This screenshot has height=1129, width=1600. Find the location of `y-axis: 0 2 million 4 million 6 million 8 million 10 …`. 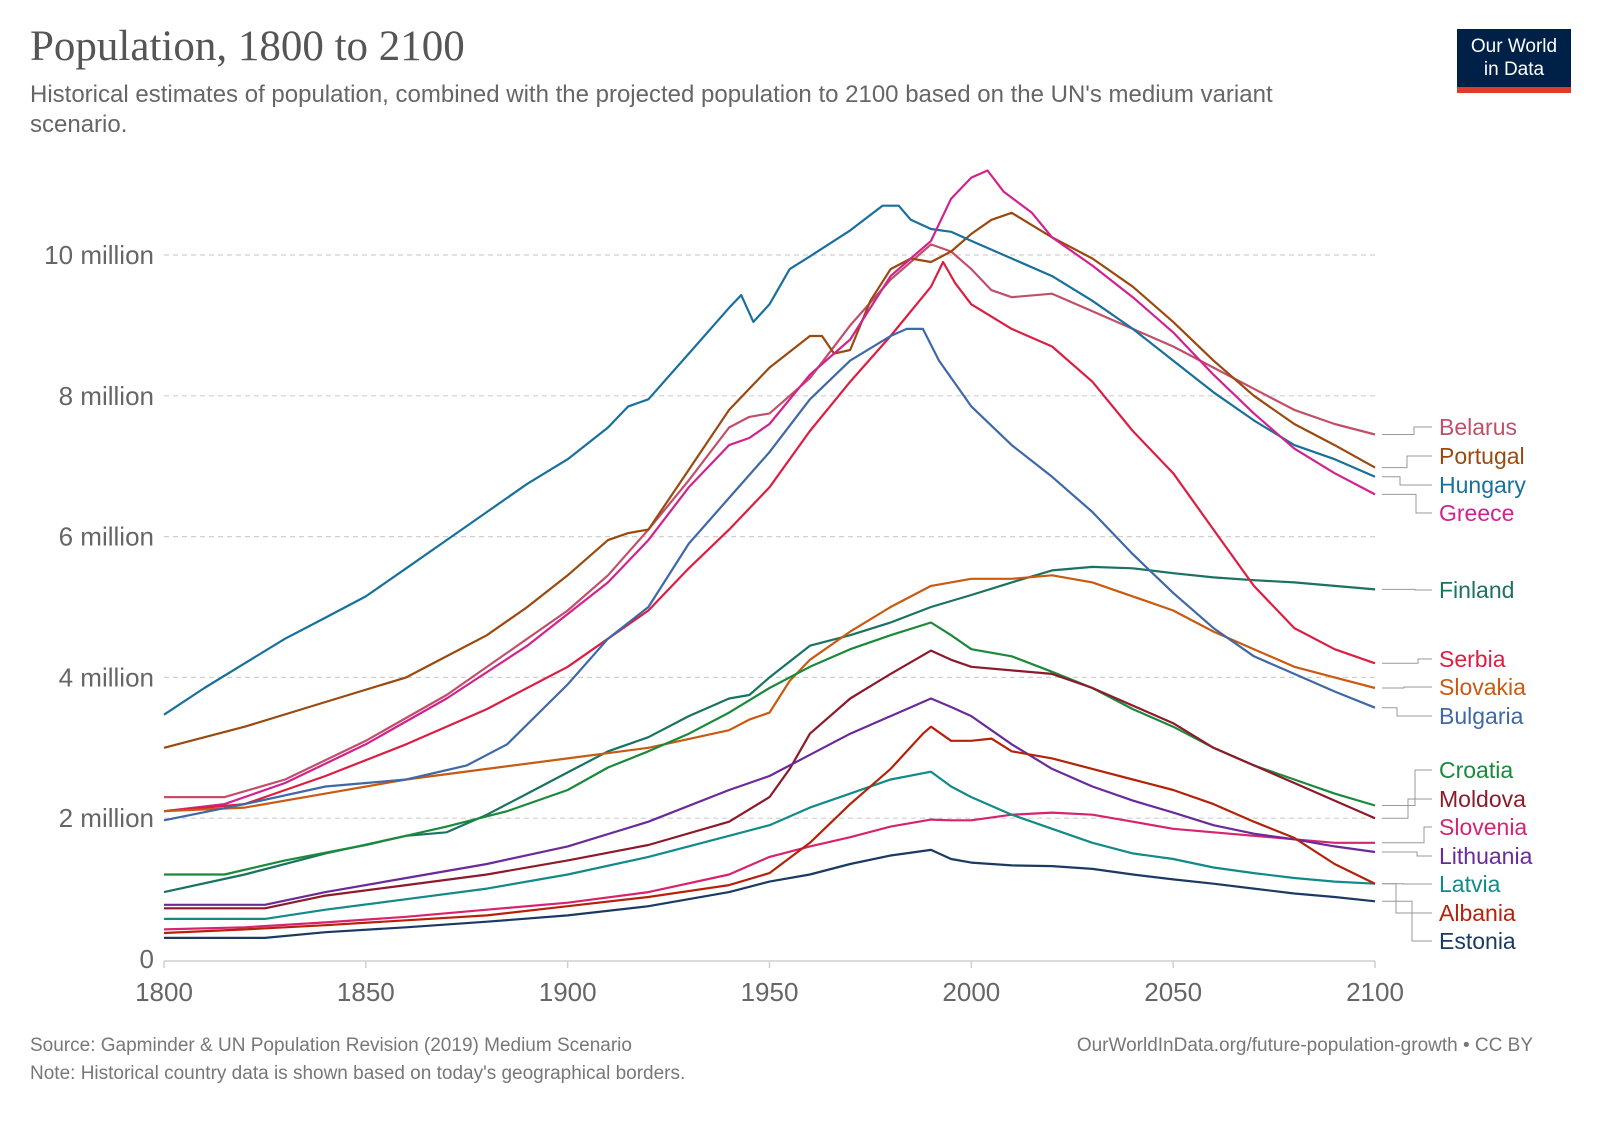

y-axis: 0 2 million 4 million 6 million 8 million 10 … is located at coordinates (99, 607).